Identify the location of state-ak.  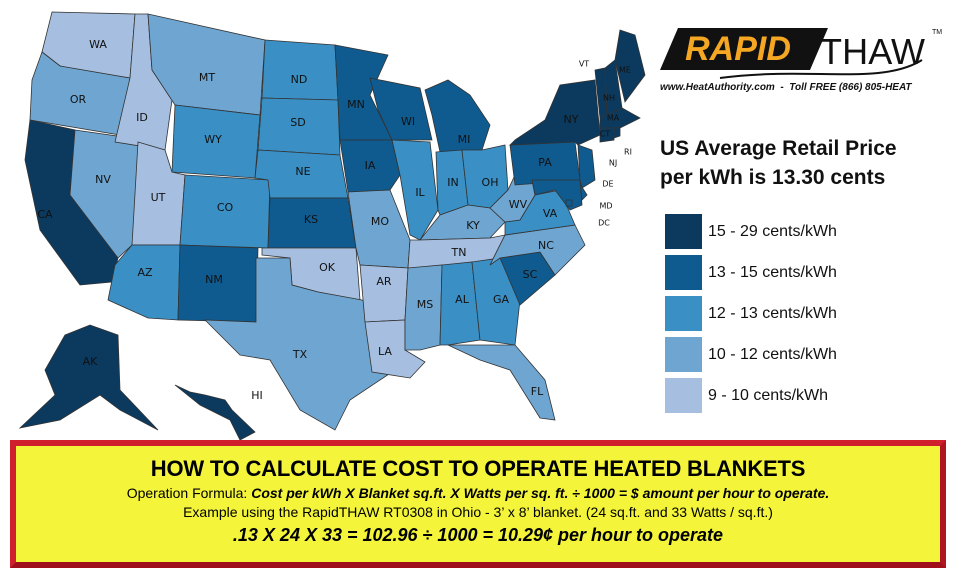
(88, 377).